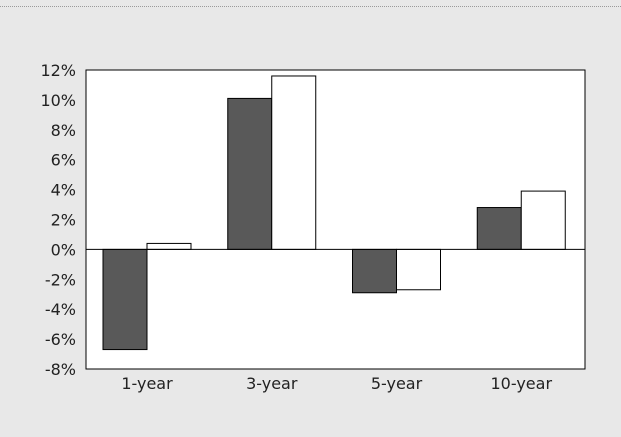  What do you see at coordinates (60, 339) in the screenshot?
I see `y-tick-label: -6%` at bounding box center [60, 339].